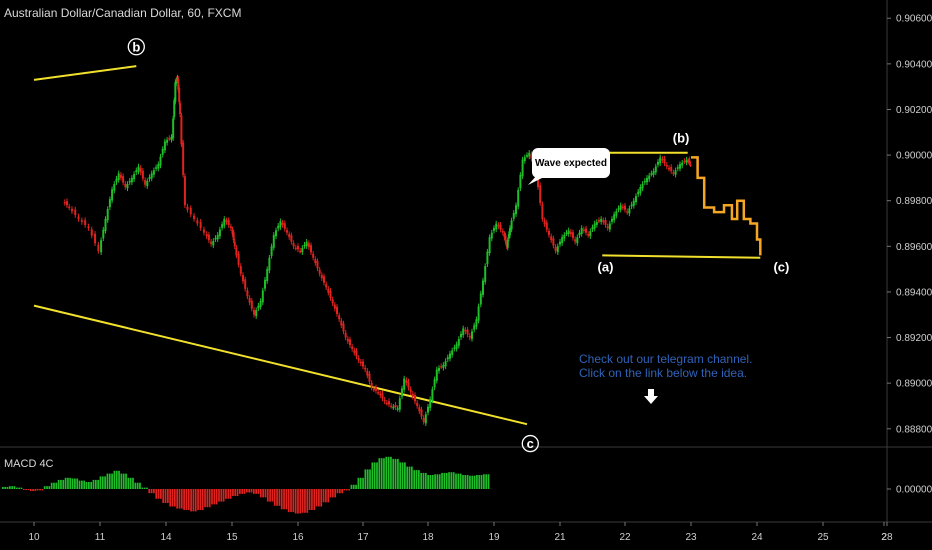 The height and width of the screenshot is (550, 932). What do you see at coordinates (914, 384) in the screenshot?
I see `price-tick-label: 0.89000` at bounding box center [914, 384].